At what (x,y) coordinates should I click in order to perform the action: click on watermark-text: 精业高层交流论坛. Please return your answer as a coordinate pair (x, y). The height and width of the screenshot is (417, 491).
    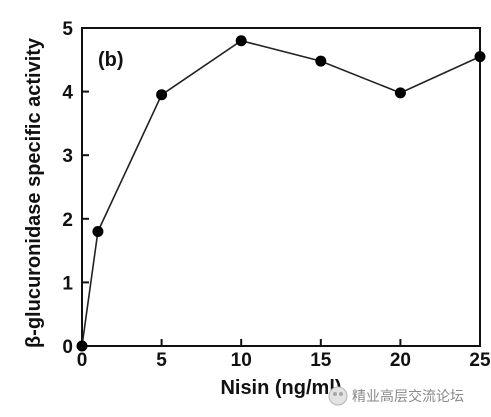
    Looking at the image, I should click on (408, 396).